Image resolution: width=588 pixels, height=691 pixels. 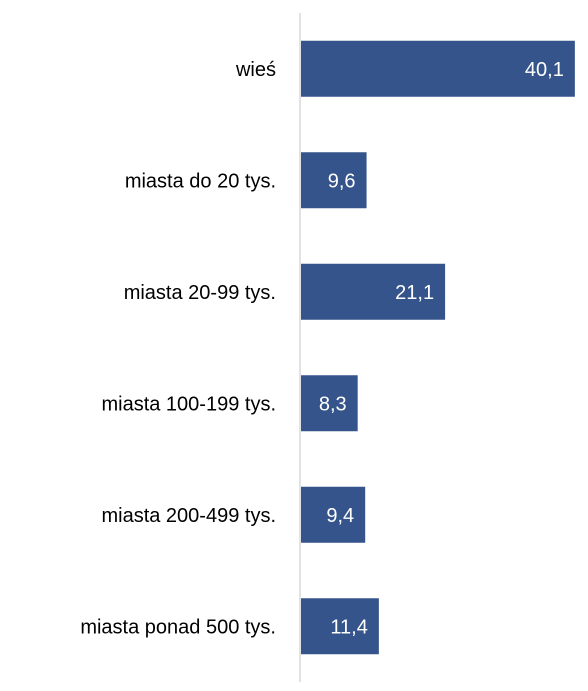 What do you see at coordinates (333, 404) in the screenshot?
I see `value-label-3: 8,3` at bounding box center [333, 404].